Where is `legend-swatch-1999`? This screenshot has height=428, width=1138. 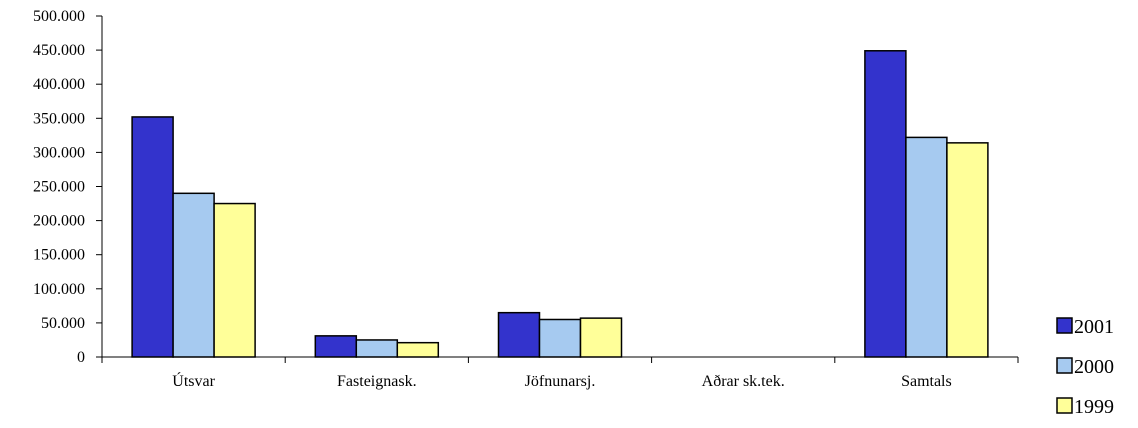 legend-swatch-1999 is located at coordinates (1064, 405).